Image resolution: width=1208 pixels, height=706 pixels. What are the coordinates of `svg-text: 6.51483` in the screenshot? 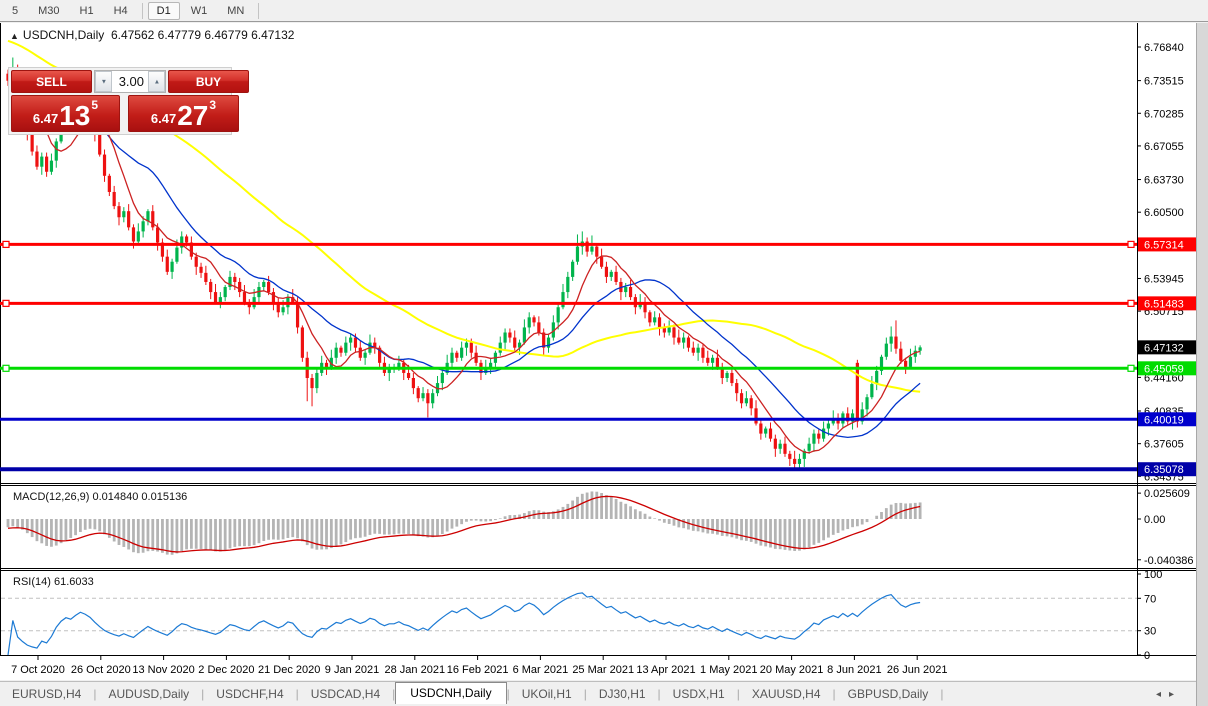 It's located at (1164, 304).